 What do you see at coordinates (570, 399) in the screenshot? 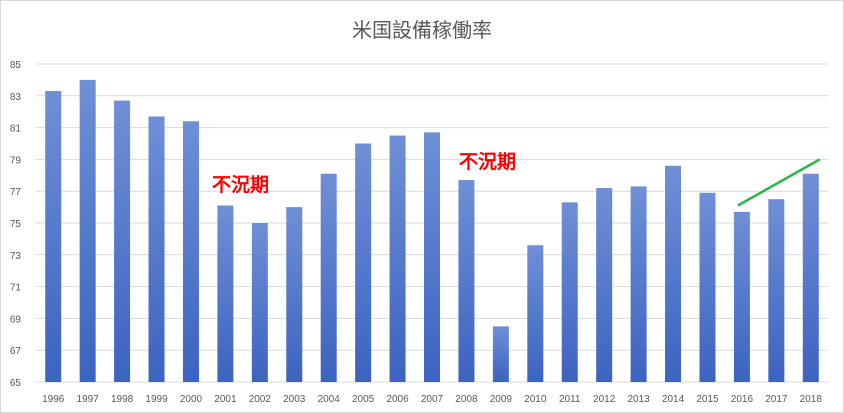
I see `x-tick-label: 2011` at bounding box center [570, 399].